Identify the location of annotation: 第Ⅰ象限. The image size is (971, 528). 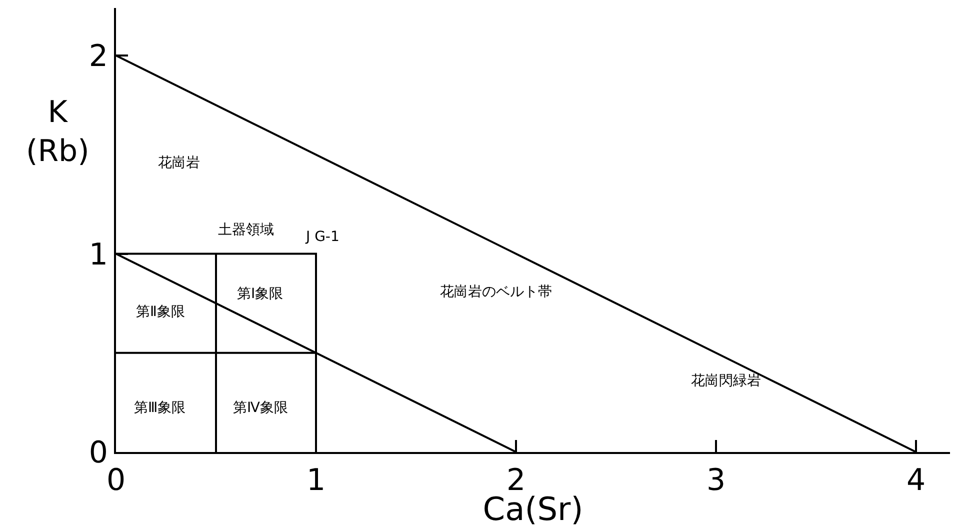
(260, 294).